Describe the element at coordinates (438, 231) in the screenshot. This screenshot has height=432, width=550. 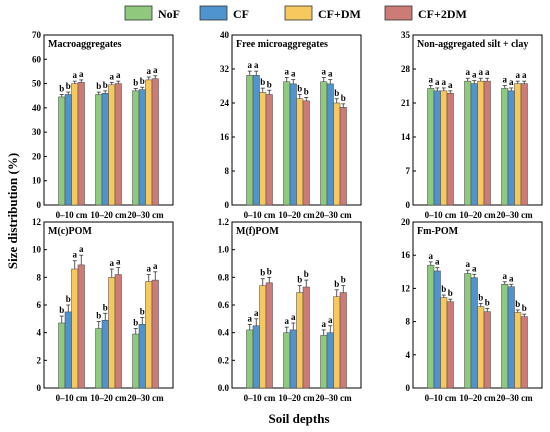
I see `panel-title: Fm-POM` at that location.